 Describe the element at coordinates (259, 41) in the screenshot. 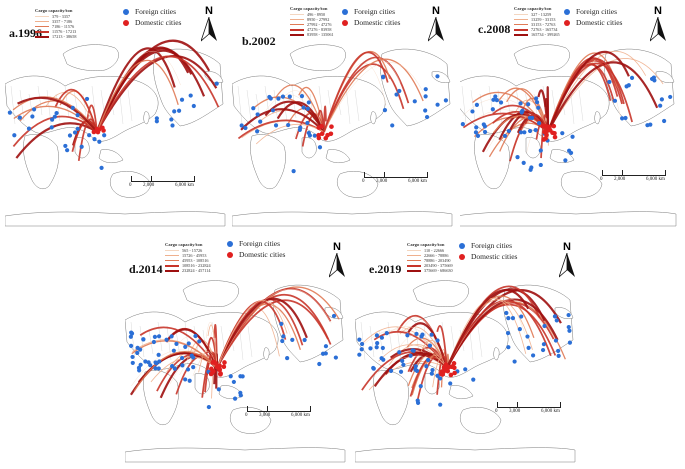

I see `panel-label: b.2002` at that location.